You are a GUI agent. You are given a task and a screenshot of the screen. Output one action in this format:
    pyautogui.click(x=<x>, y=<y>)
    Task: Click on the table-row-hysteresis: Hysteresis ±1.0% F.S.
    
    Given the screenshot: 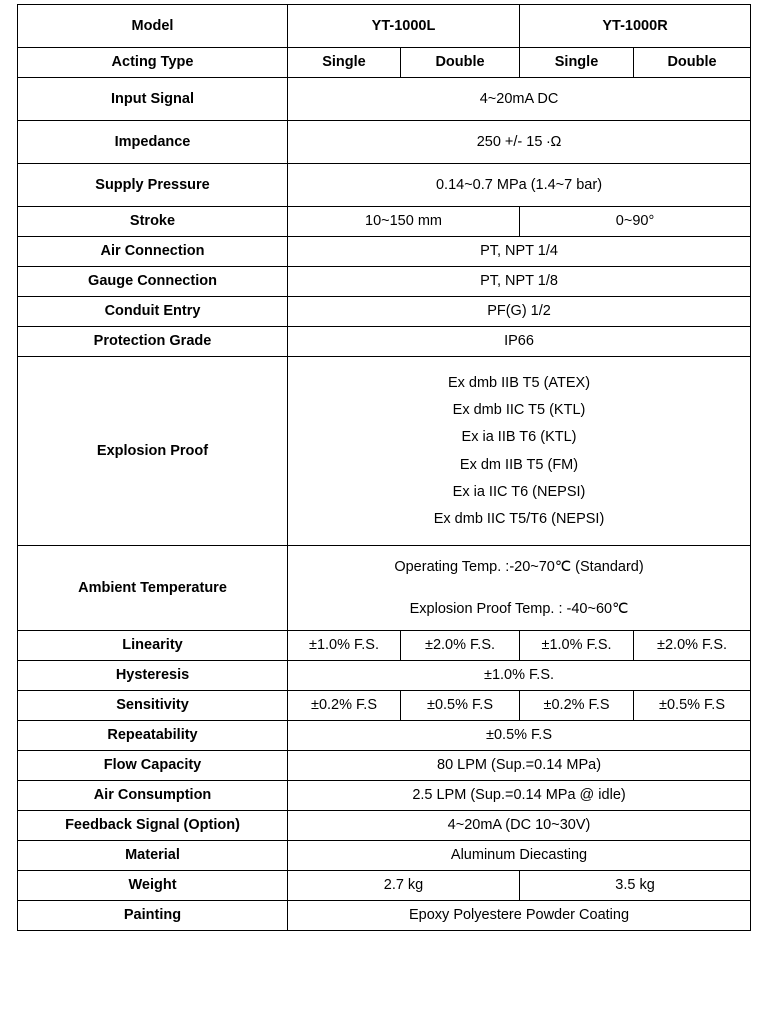 What is the action you would take?
    pyautogui.click(x=384, y=675)
    